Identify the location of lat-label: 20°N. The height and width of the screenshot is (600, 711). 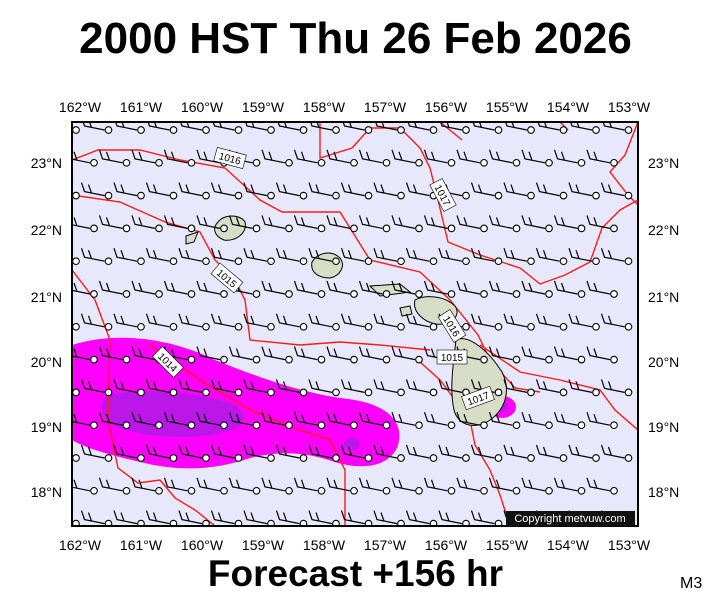
(663, 362).